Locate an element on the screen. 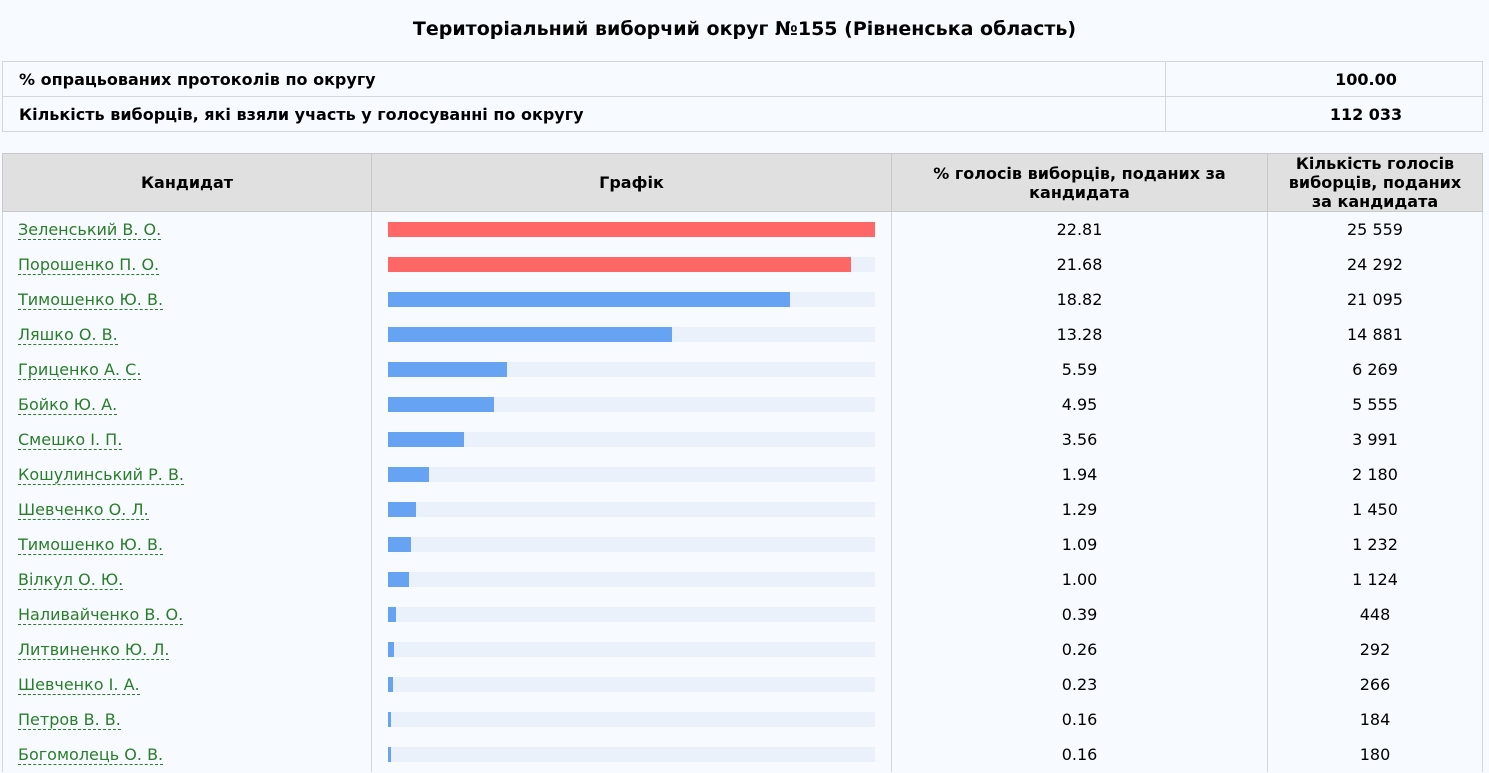  header-chart: Графік is located at coordinates (631, 182).